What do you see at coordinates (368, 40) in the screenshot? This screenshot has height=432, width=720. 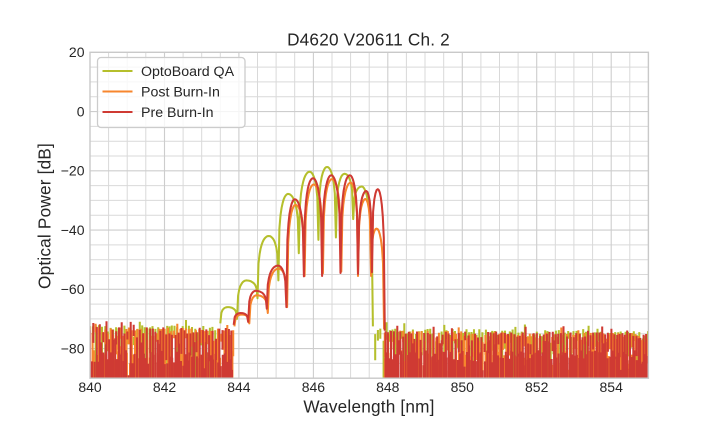 I see `svg-text: D4620 V20611 Ch. 2` at bounding box center [368, 40].